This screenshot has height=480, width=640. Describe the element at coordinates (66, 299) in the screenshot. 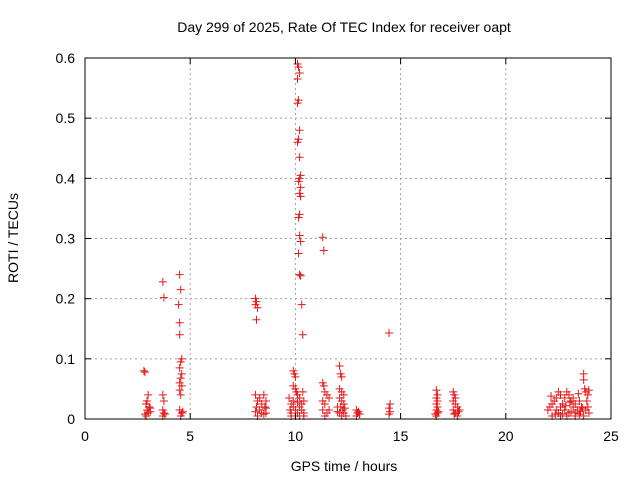

I see `y-tick-label: 0.2` at that location.